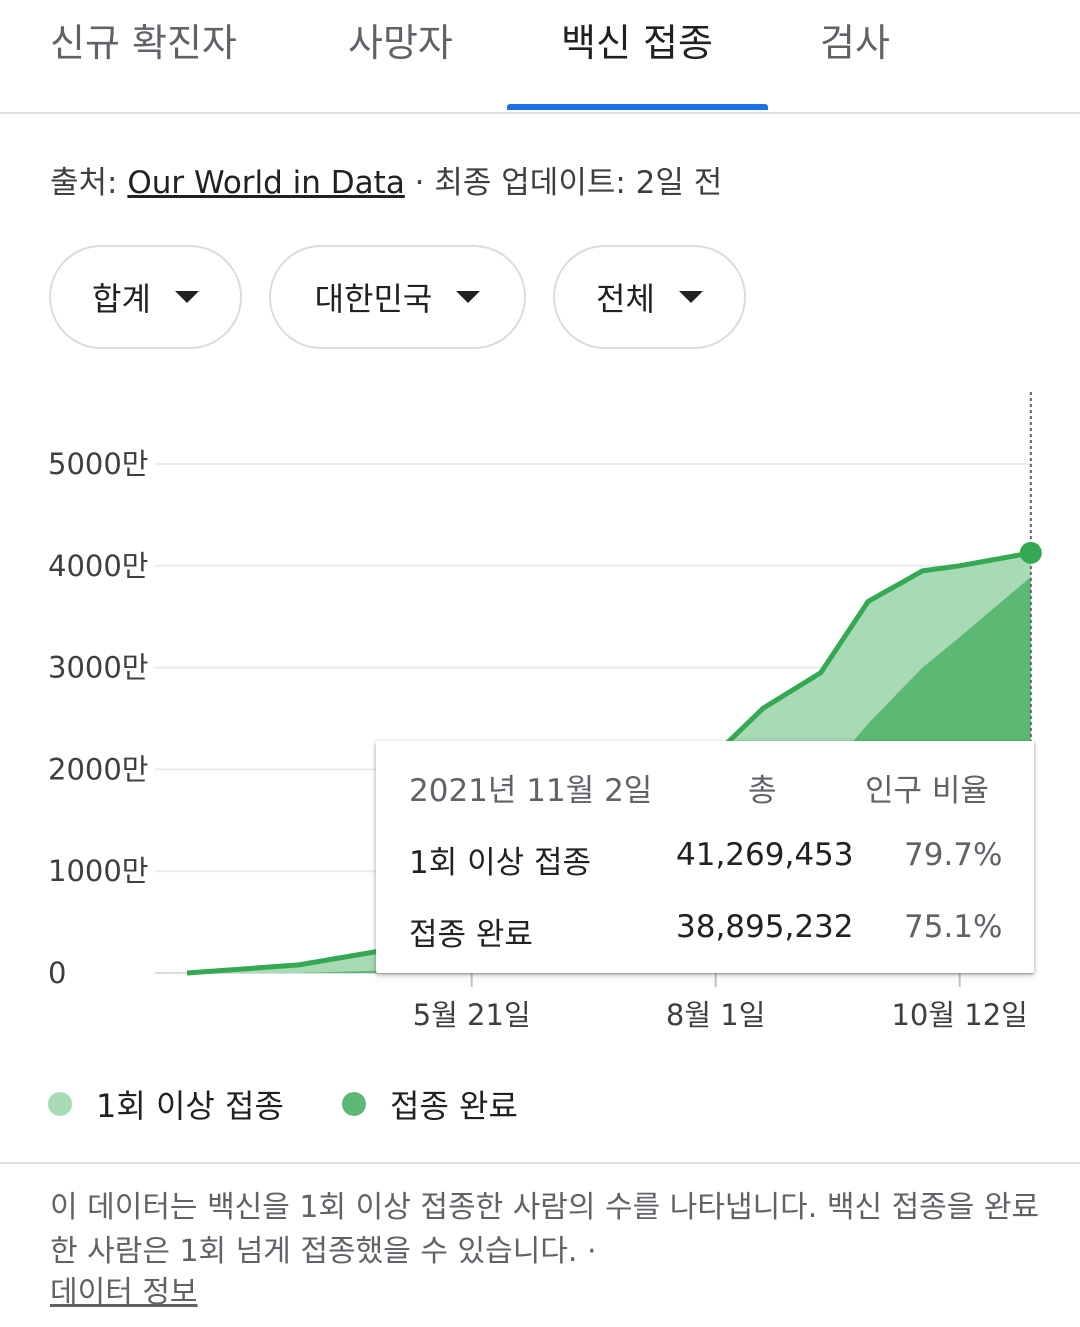 The width and height of the screenshot is (1080, 1327). Describe the element at coordinates (98, 871) in the screenshot. I see `y-tick-label: 1000만` at that location.